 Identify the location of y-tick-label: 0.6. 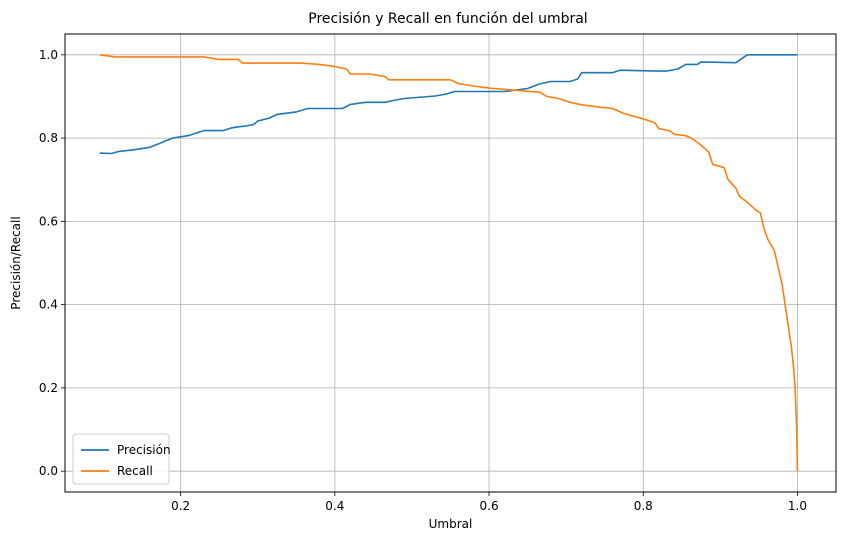
(48, 221).